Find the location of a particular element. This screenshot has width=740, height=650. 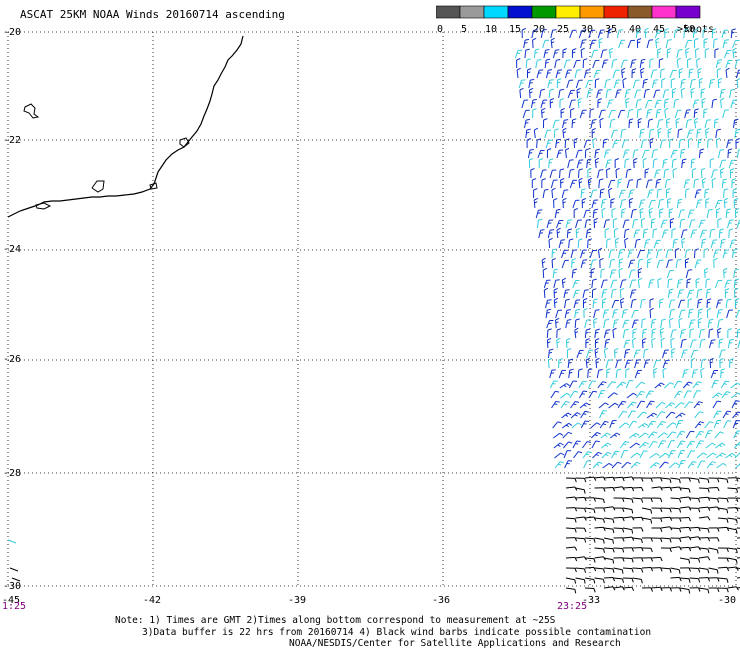

colorbar-label: 30 is located at coordinates (587, 29).